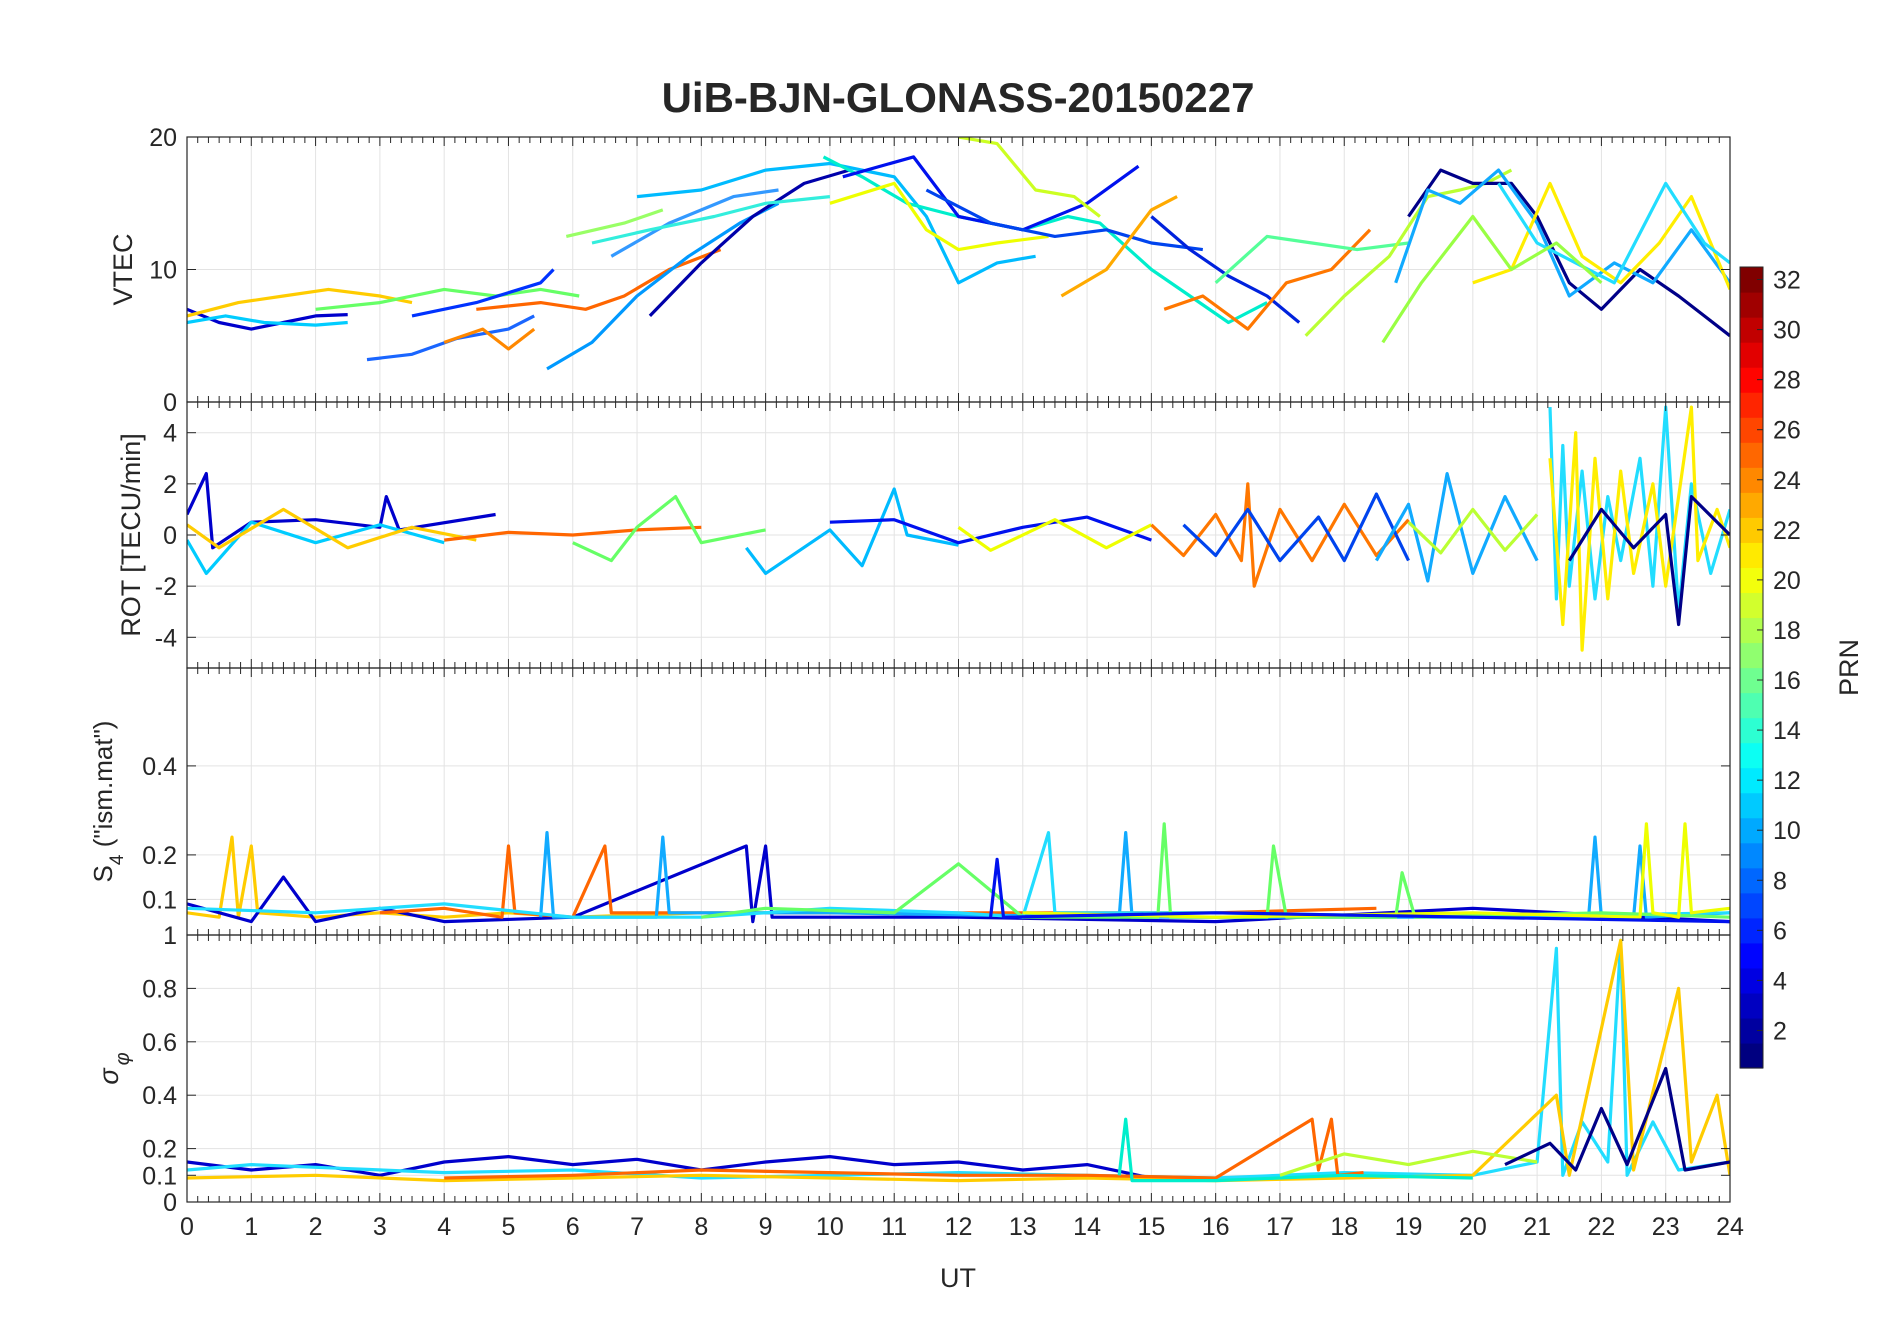  What do you see at coordinates (159, 1043) in the screenshot?
I see `y-tick-label: 0.6` at bounding box center [159, 1043].